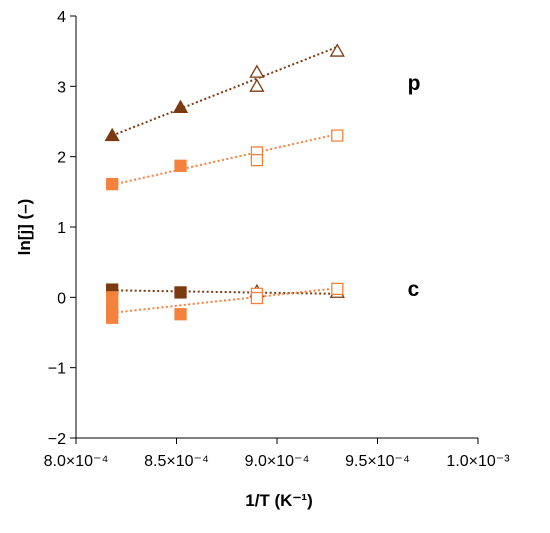  I want to click on y-tick-label: 2, so click(61, 158).